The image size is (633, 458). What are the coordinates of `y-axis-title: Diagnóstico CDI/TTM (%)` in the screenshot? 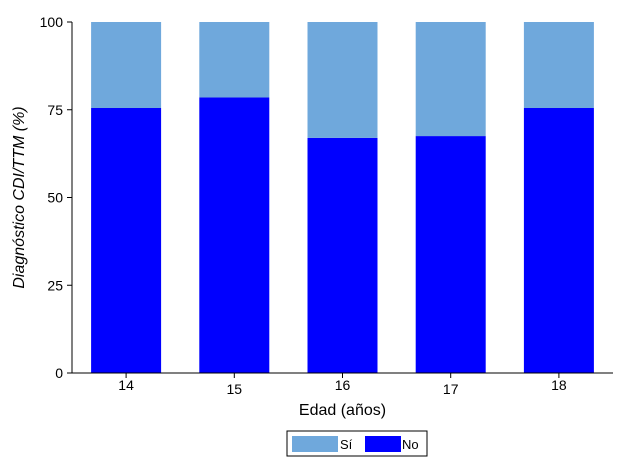 It's located at (19, 197).